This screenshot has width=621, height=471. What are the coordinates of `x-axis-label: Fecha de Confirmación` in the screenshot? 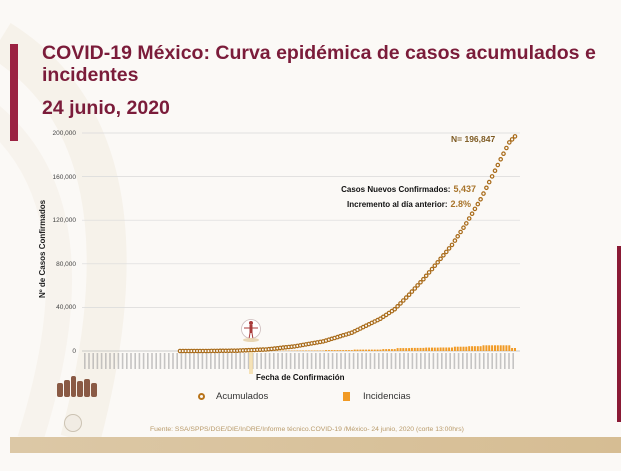 It's located at (300, 377).